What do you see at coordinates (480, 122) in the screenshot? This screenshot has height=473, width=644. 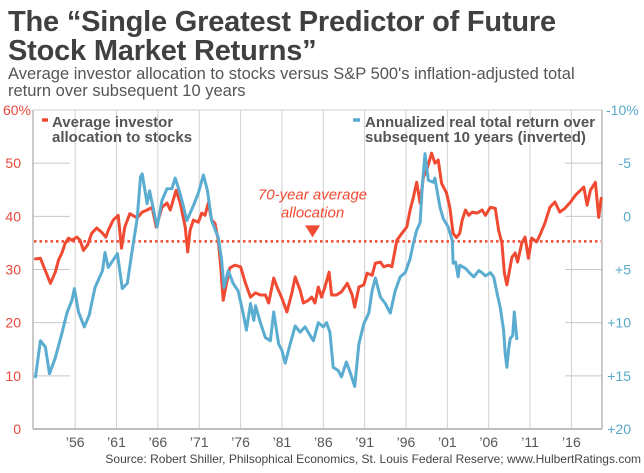 I see `legend-label-return-line-1: Annualized real total return over` at bounding box center [480, 122].